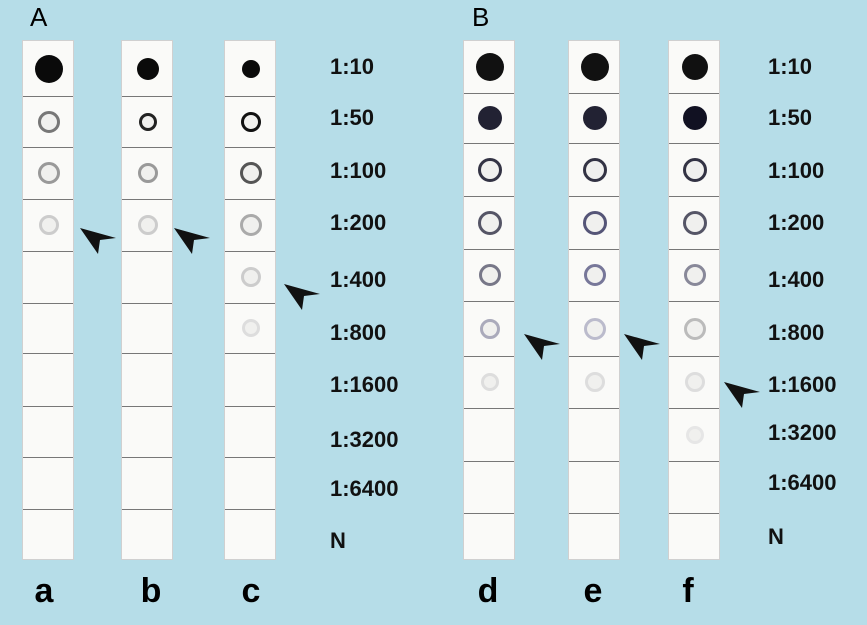 This screenshot has width=867, height=625. What do you see at coordinates (352, 66) in the screenshot?
I see `dilution-label: 1:10` at bounding box center [352, 66].